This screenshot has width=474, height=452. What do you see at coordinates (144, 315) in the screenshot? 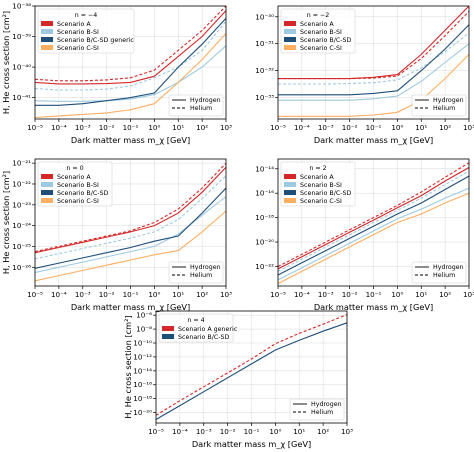
I see `y-tick-label: 10⁻⁶` at bounding box center [144, 315].